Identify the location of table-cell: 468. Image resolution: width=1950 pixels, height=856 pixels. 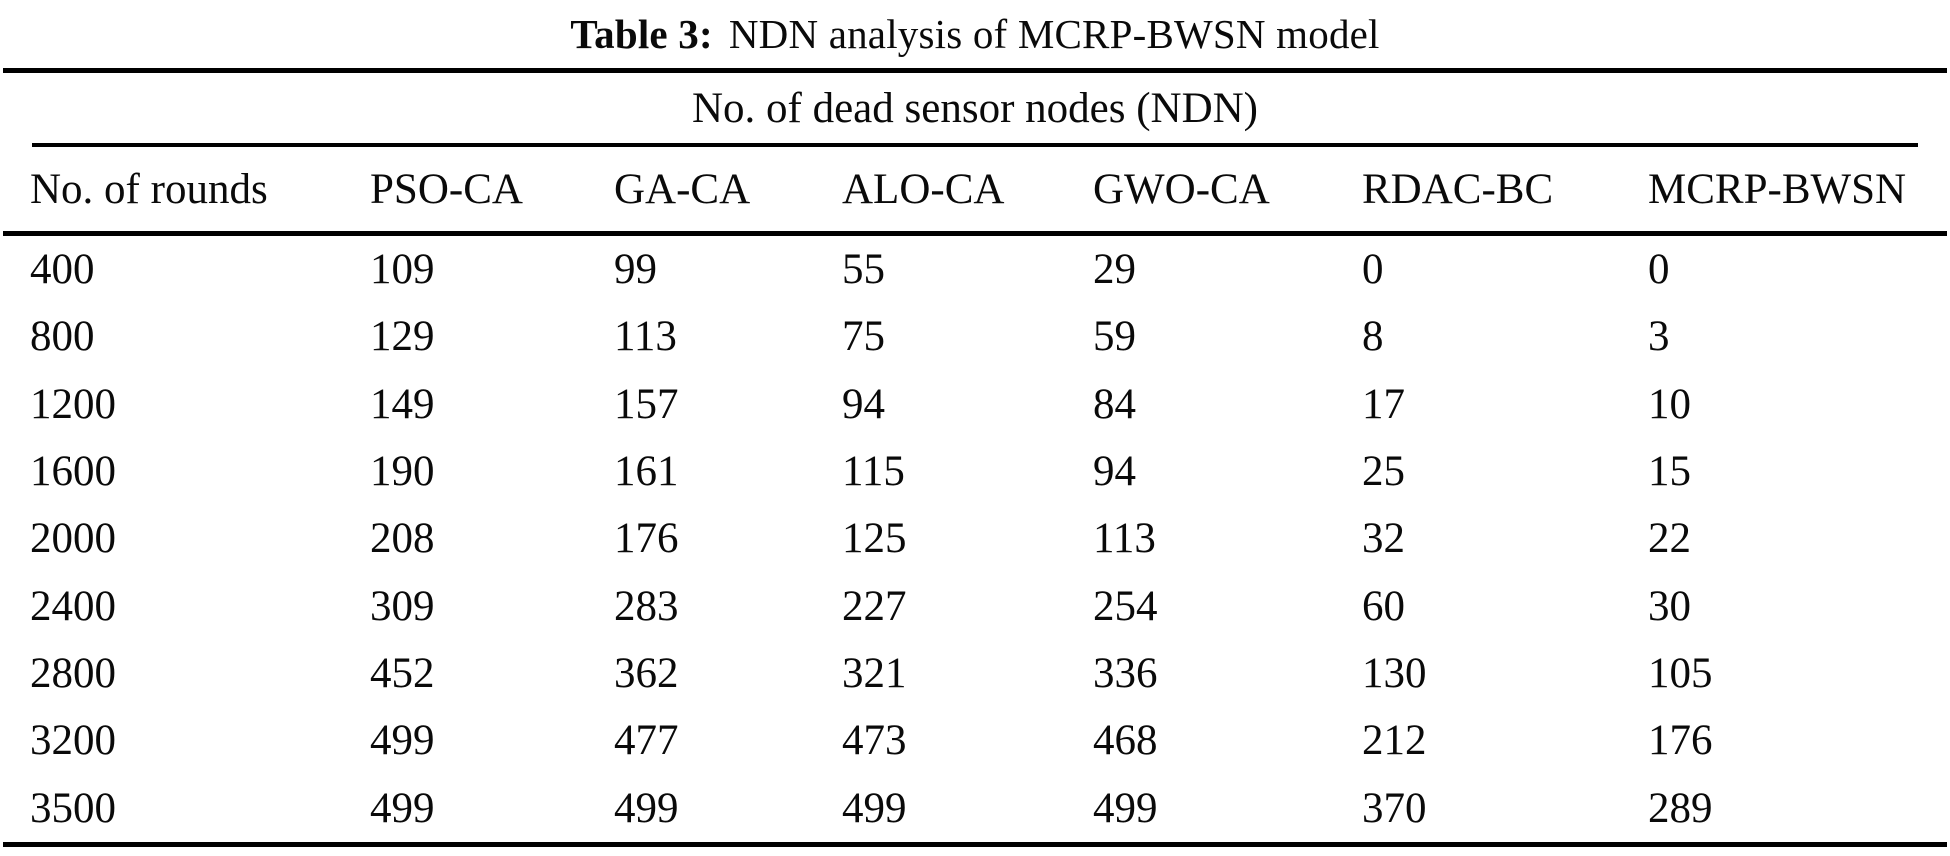
(1125, 741).